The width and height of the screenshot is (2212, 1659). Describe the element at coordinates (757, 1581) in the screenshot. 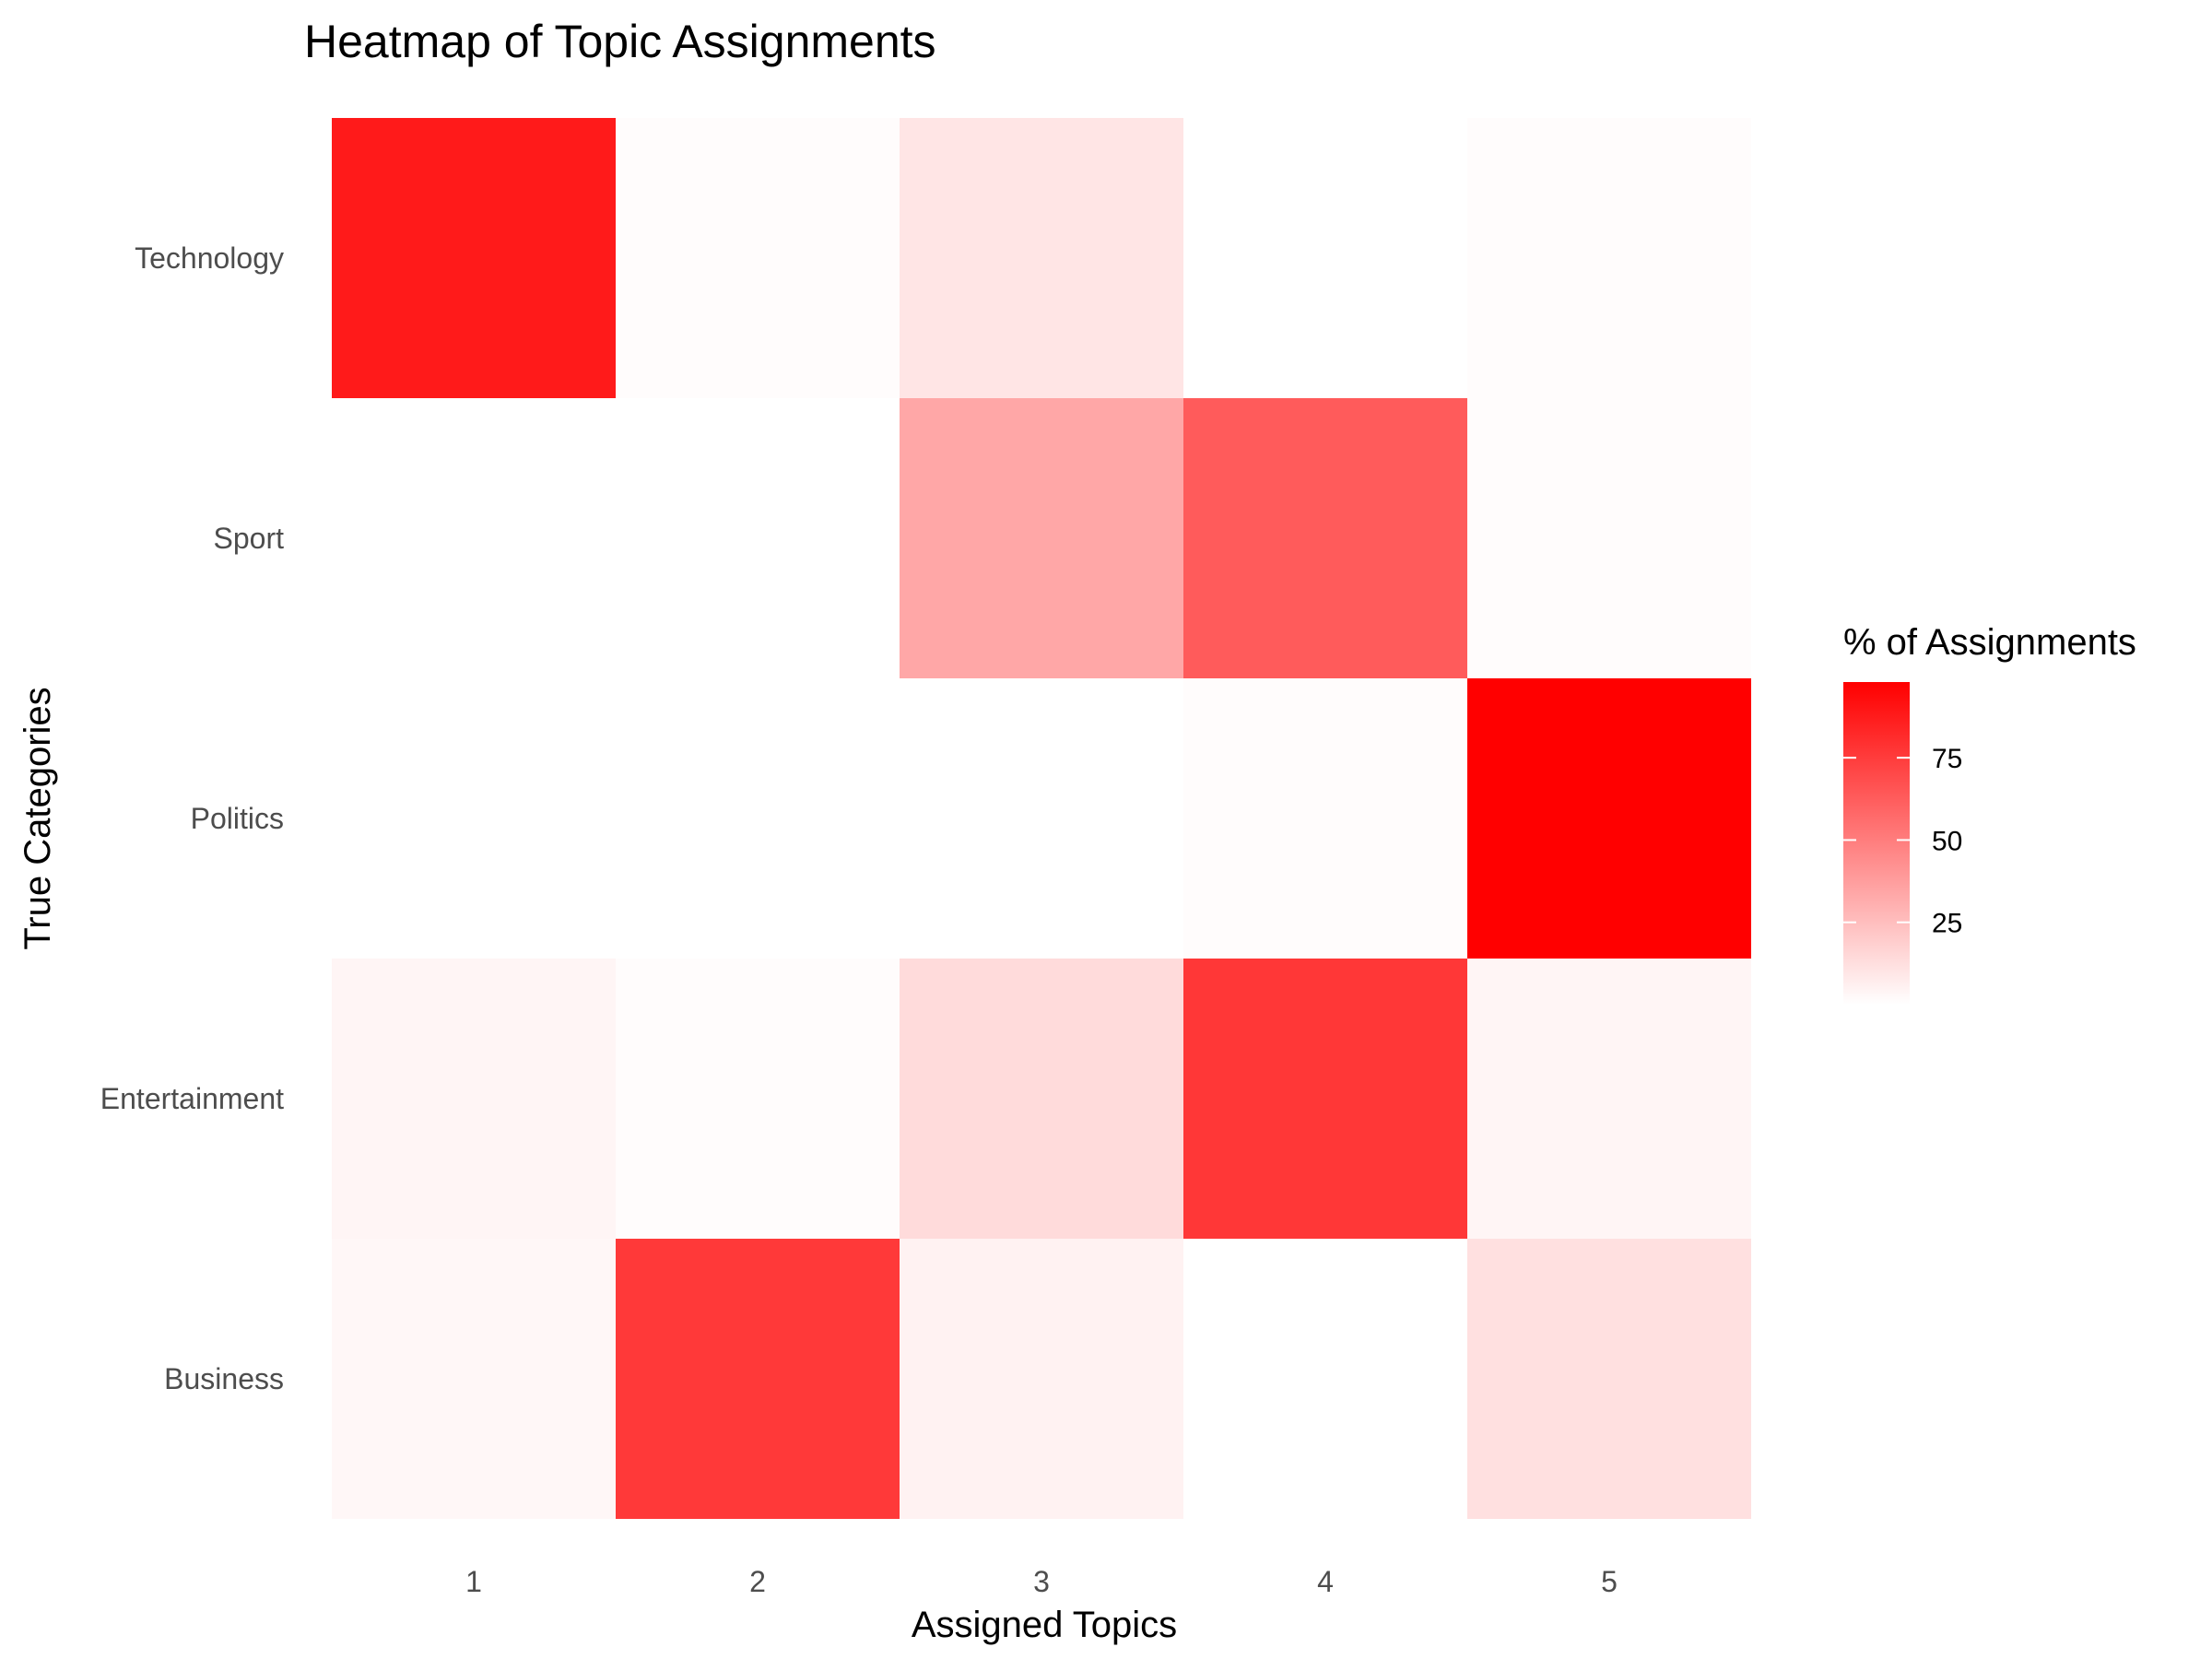

I see `x-tick-label: 2` at that location.